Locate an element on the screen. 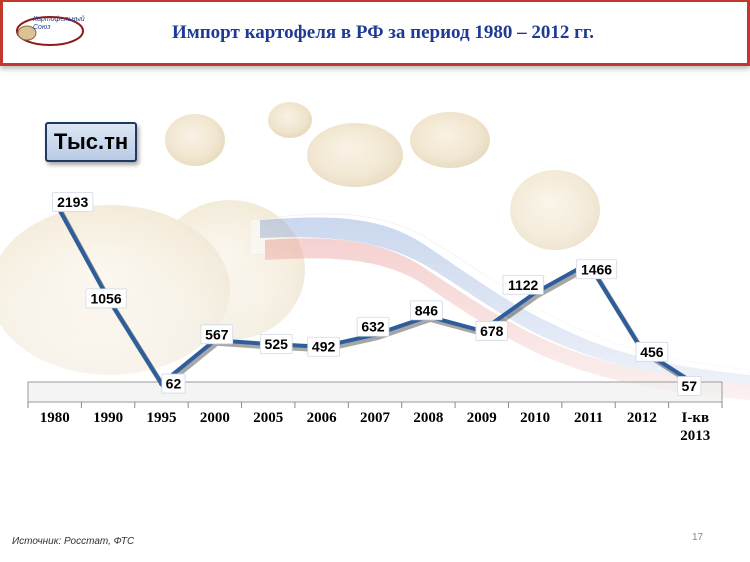 This screenshot has height=562, width=750. data-label: 1056 is located at coordinates (106, 298).